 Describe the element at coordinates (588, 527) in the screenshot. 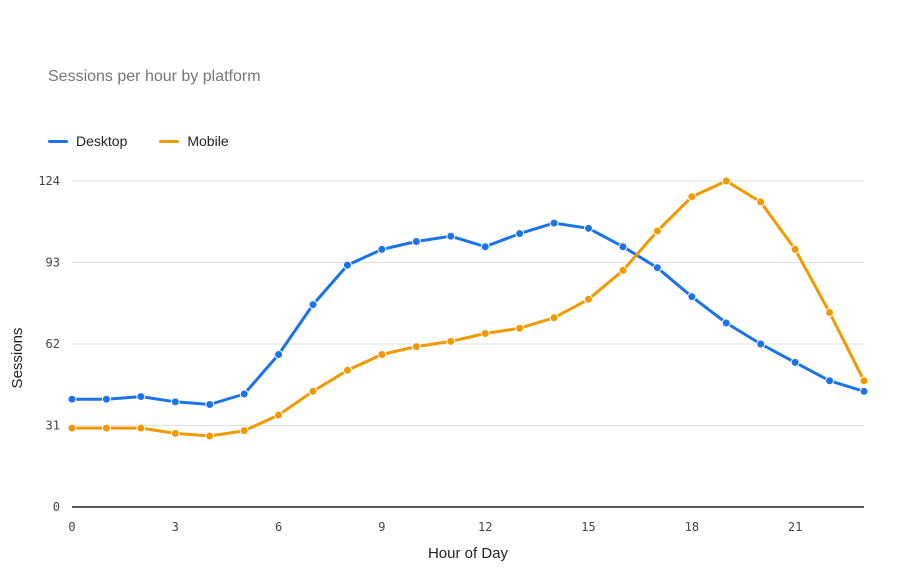

I see `x-tick-label: 15` at that location.